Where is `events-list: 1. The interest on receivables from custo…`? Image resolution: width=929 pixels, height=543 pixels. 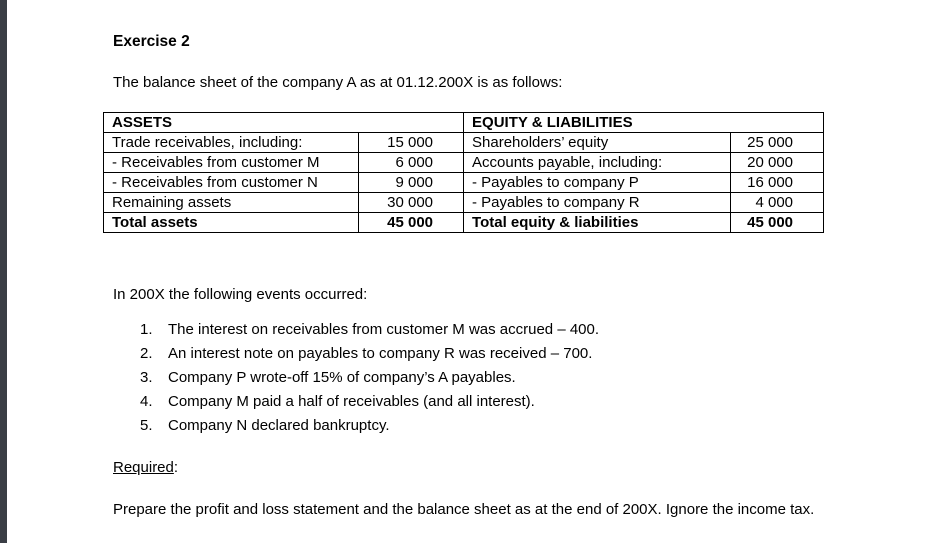 events-list: 1. The interest on receivables from custo… is located at coordinates (369, 378).